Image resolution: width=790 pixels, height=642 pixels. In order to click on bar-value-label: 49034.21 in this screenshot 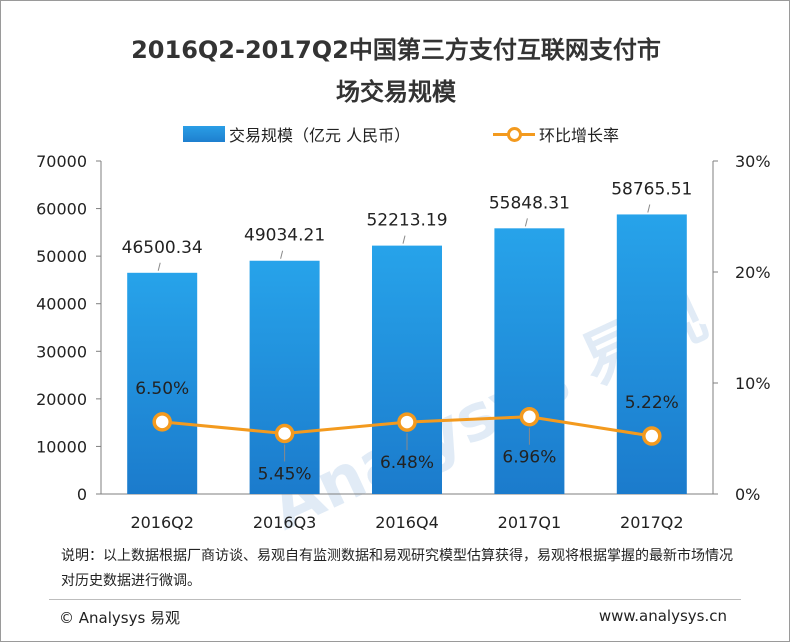, I will do `click(284, 236)`.